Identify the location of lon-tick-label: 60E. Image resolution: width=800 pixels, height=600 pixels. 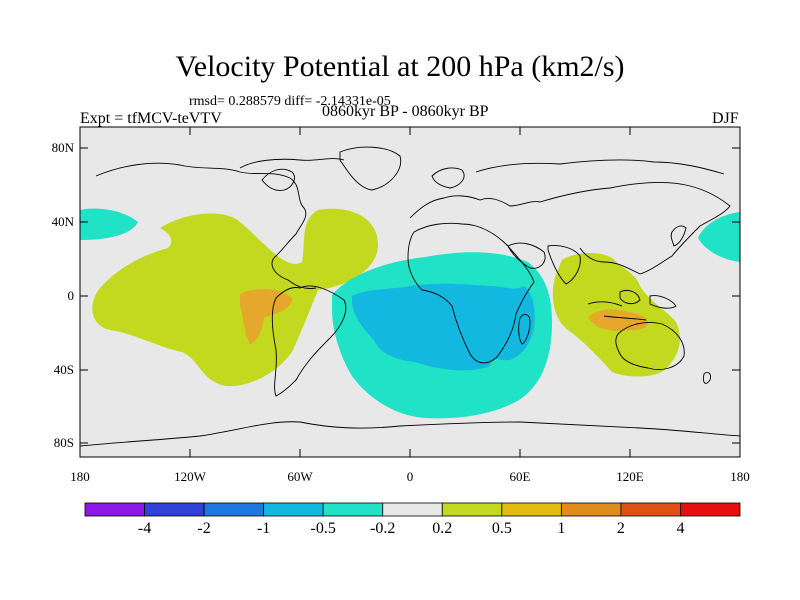
(520, 476).